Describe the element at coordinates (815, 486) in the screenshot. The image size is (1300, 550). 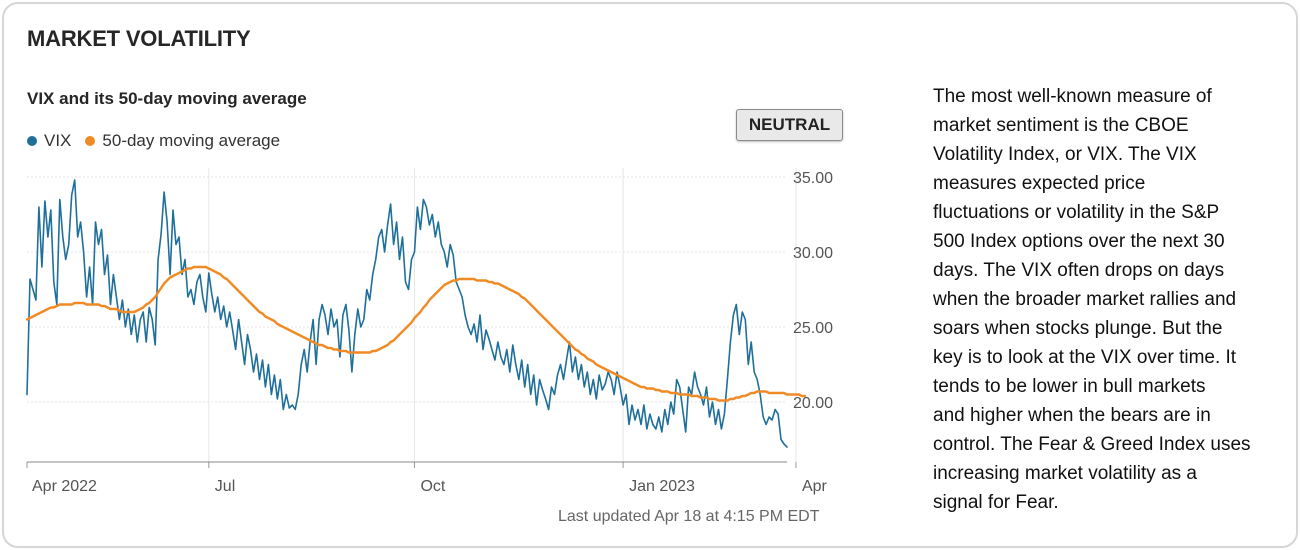
I see `x-tick-label: Apr` at that location.